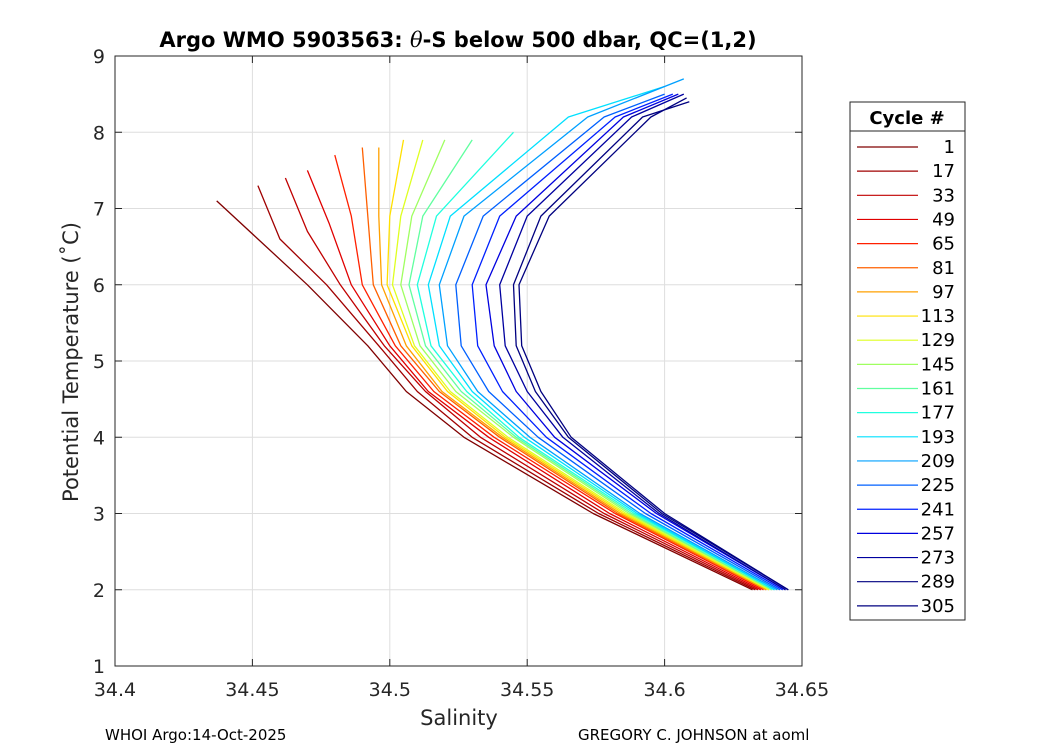 The width and height of the screenshot is (1050, 750). Describe the element at coordinates (527, 690) in the screenshot. I see `x-tick-label: 34.55` at that location.